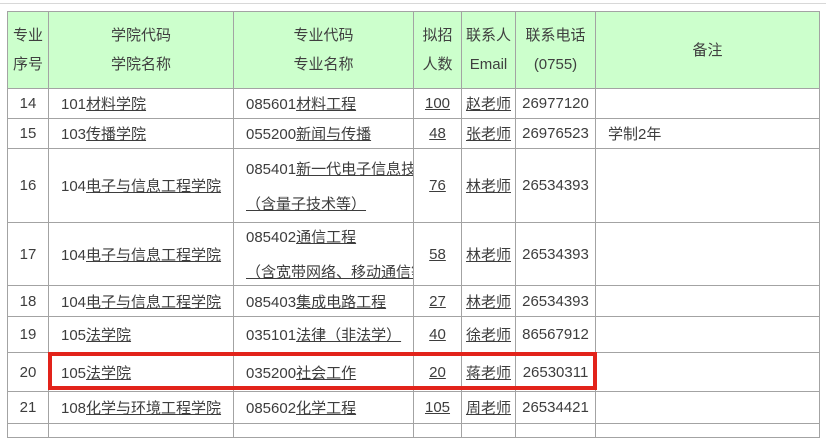 The height and width of the screenshot is (438, 826). I want to click on header-line: (0755), so click(555, 64).